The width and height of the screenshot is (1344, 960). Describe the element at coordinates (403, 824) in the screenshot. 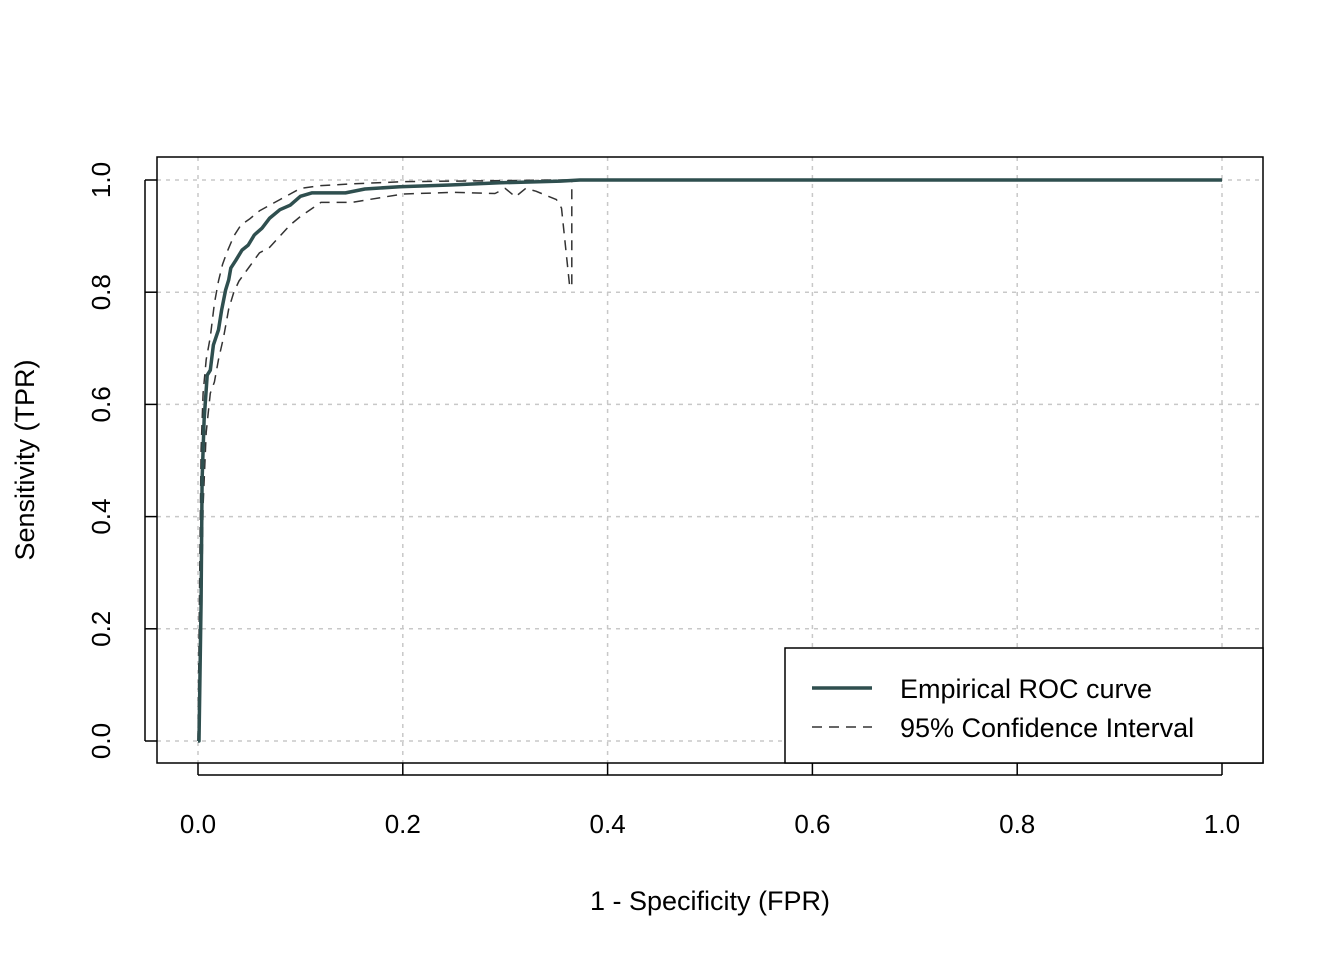

I see `x-tick-label: 0.2` at that location.